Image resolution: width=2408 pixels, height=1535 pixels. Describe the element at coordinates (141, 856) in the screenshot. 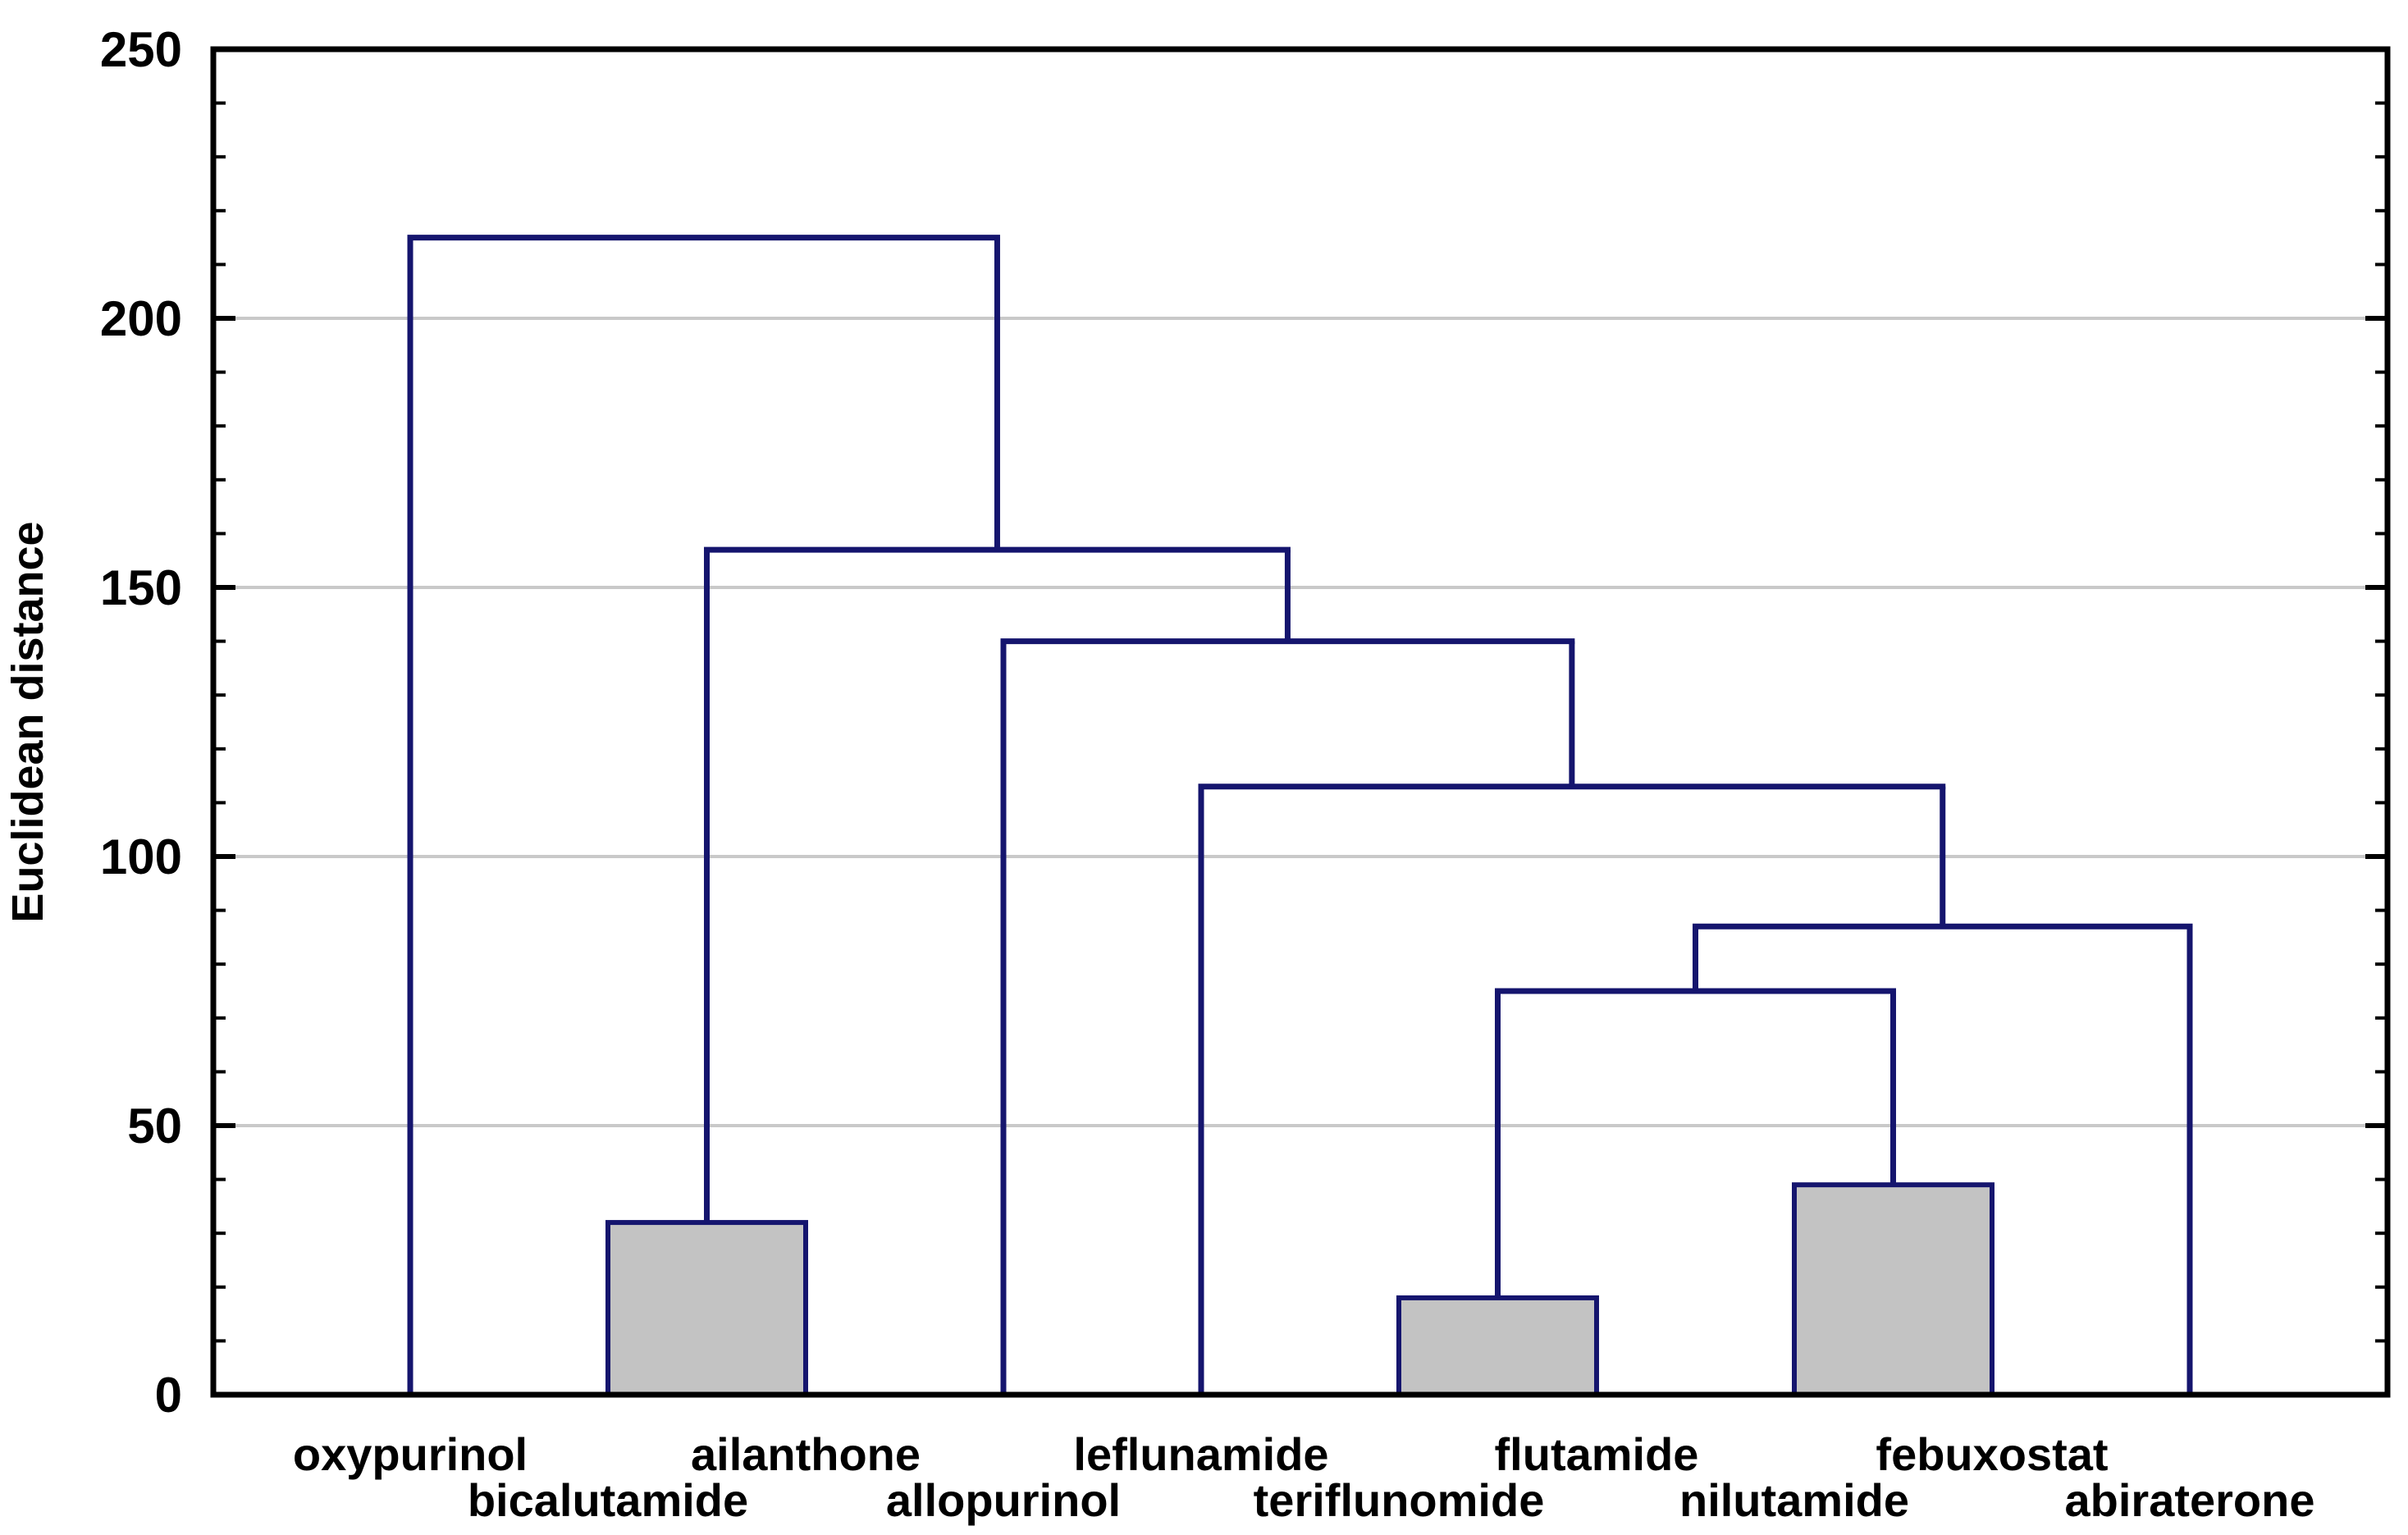

I see `y-tick-label: 100` at that location.